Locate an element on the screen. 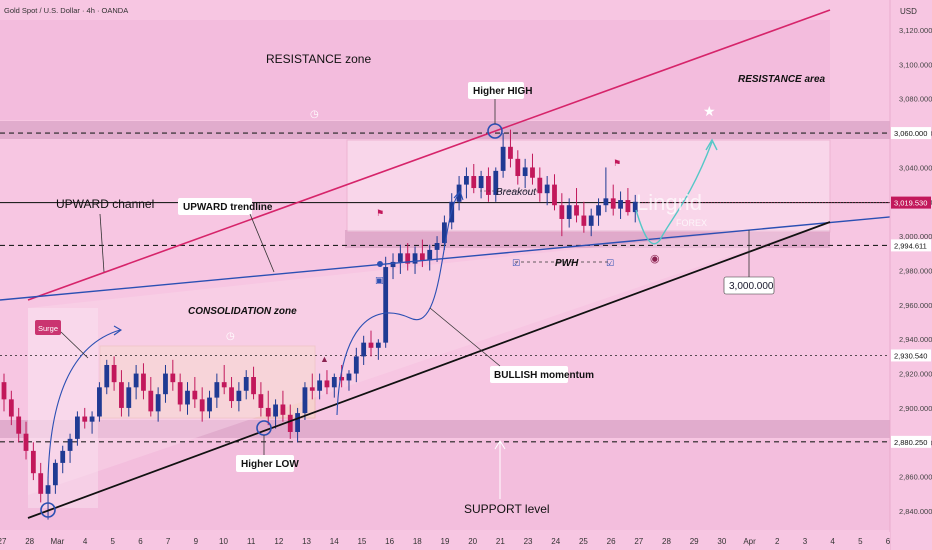 This screenshot has height=550, width=932. x-tick-label-32: 6 is located at coordinates (888, 541).